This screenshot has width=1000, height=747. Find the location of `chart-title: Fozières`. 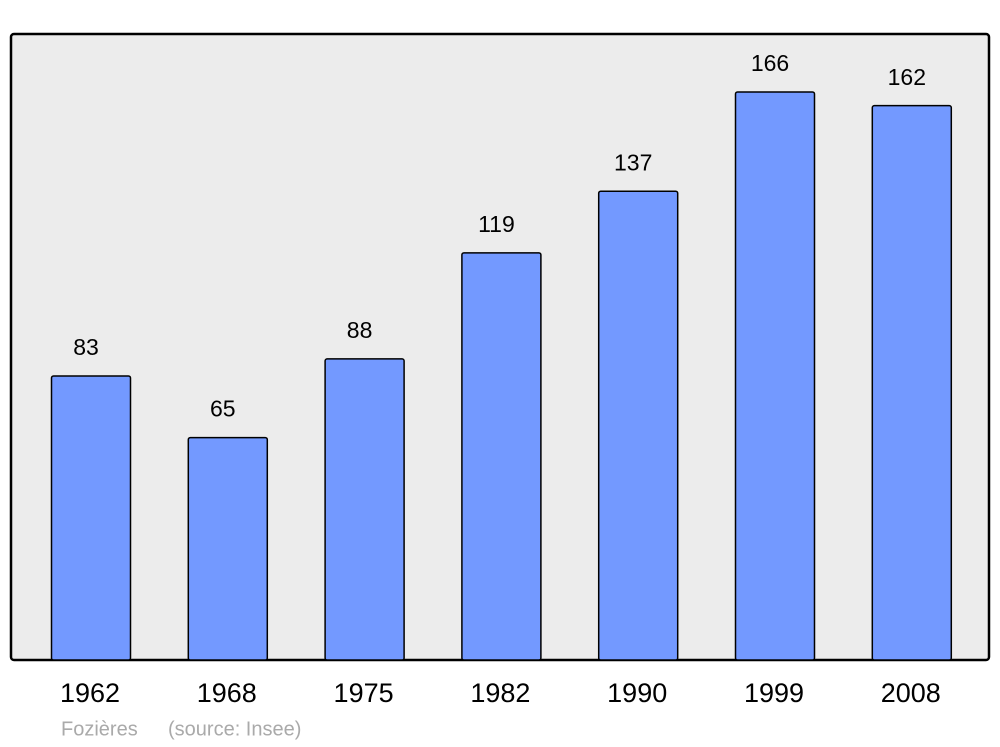

chart-title: Fozières is located at coordinates (99, 729).